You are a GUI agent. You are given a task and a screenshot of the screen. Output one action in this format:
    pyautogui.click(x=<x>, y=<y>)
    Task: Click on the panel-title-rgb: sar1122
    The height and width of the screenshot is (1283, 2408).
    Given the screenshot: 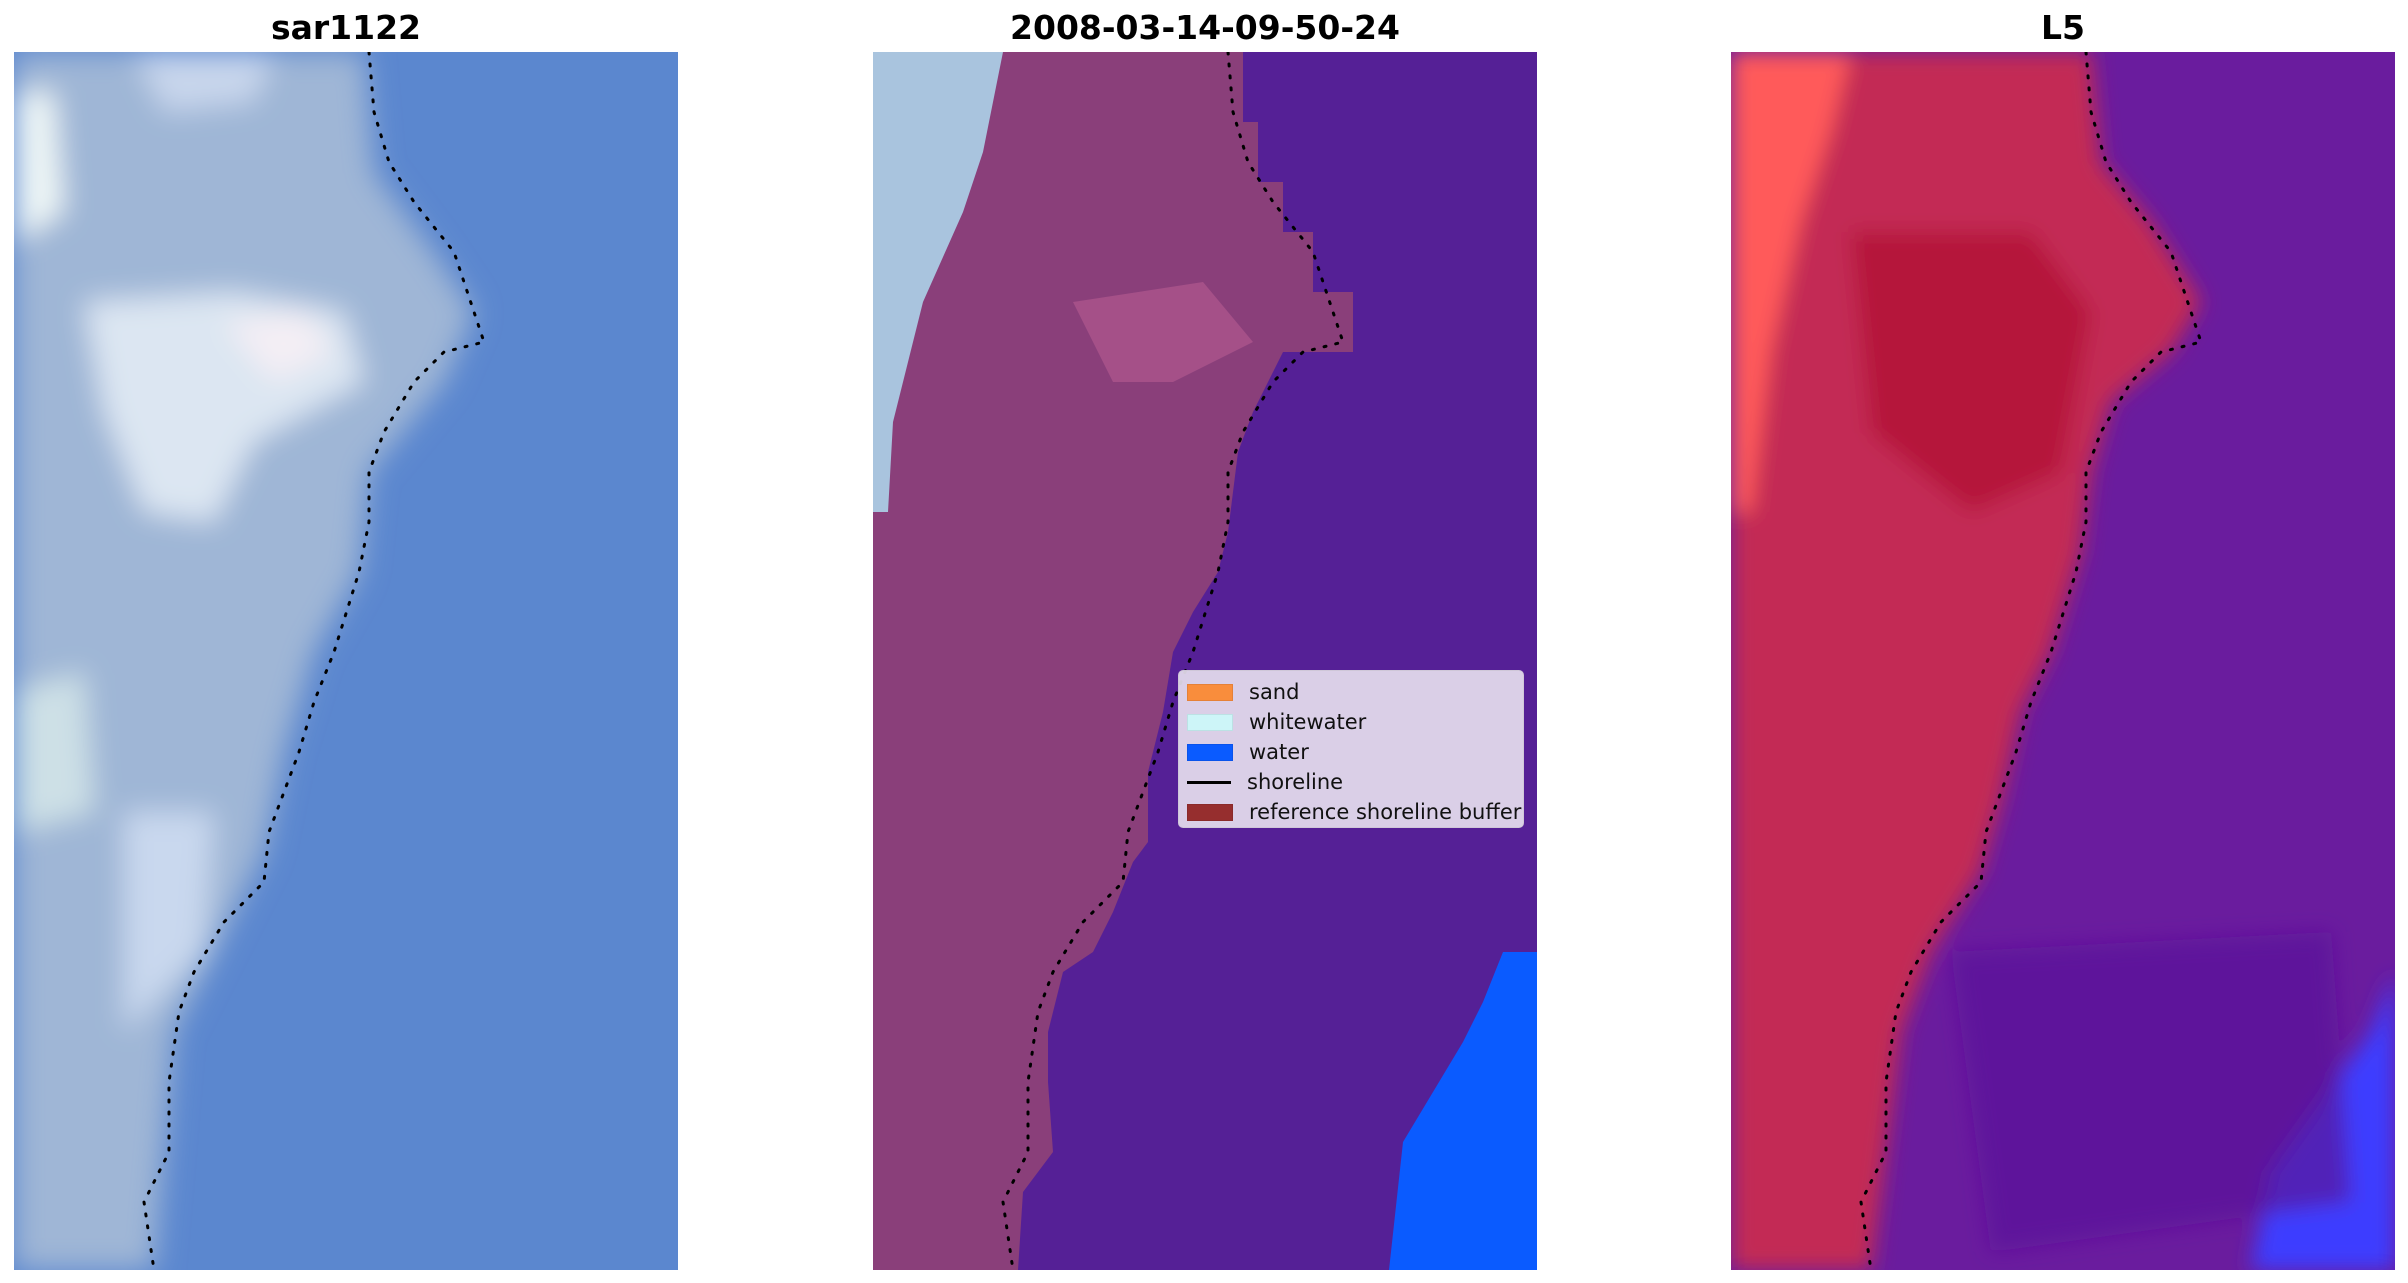 What is the action you would take?
    pyautogui.click(x=346, y=27)
    